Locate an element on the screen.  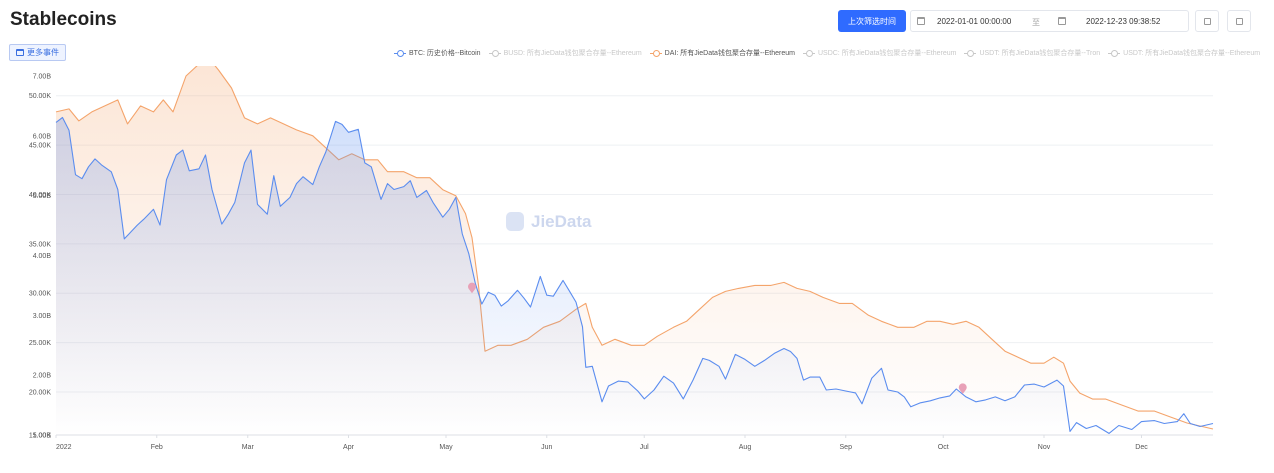
page-title: Stablecoins is located at coordinates (63, 19).